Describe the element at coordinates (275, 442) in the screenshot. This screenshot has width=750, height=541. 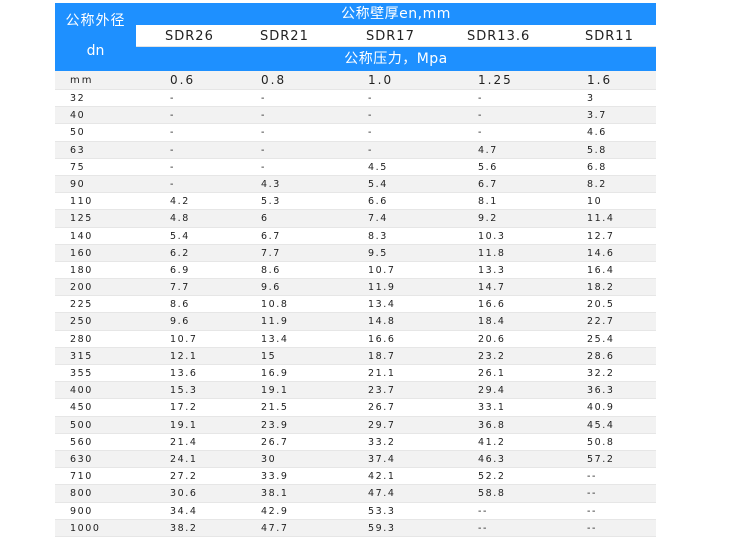
I see `thickness-cell: 26.7` at that location.